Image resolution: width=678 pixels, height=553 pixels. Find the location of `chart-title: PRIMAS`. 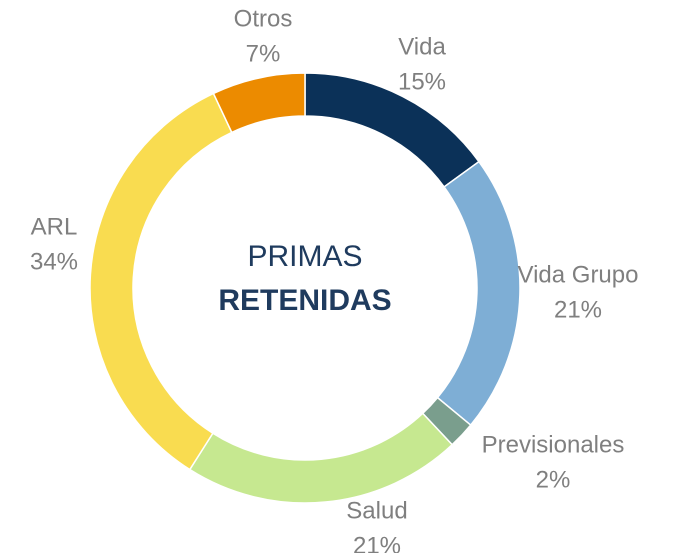

chart-title: PRIMAS is located at coordinates (304, 256).